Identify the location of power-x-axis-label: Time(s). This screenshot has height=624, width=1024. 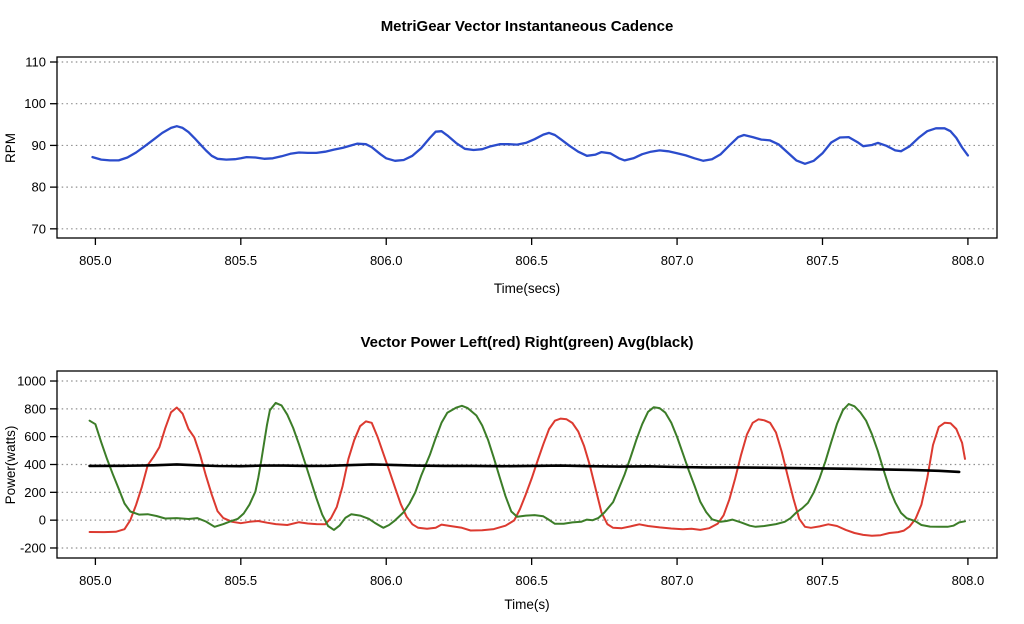
(526, 604).